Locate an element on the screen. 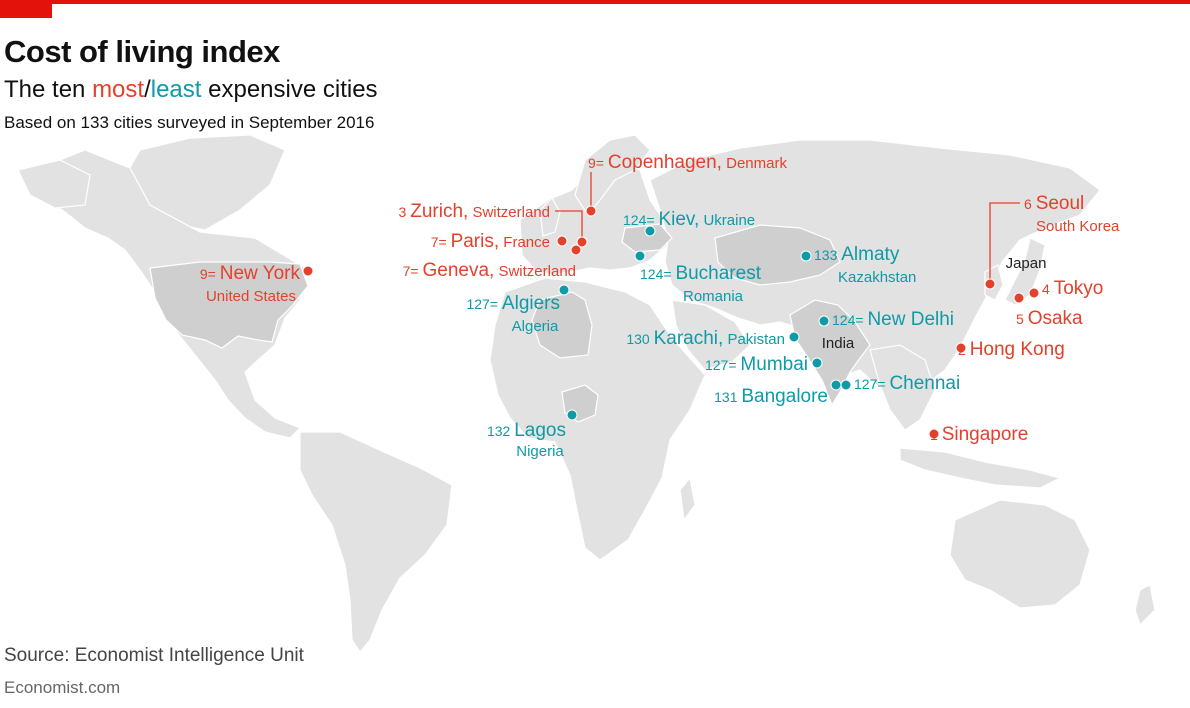 The image size is (1190, 708). tokyo-rank: 4 is located at coordinates (1048, 289).